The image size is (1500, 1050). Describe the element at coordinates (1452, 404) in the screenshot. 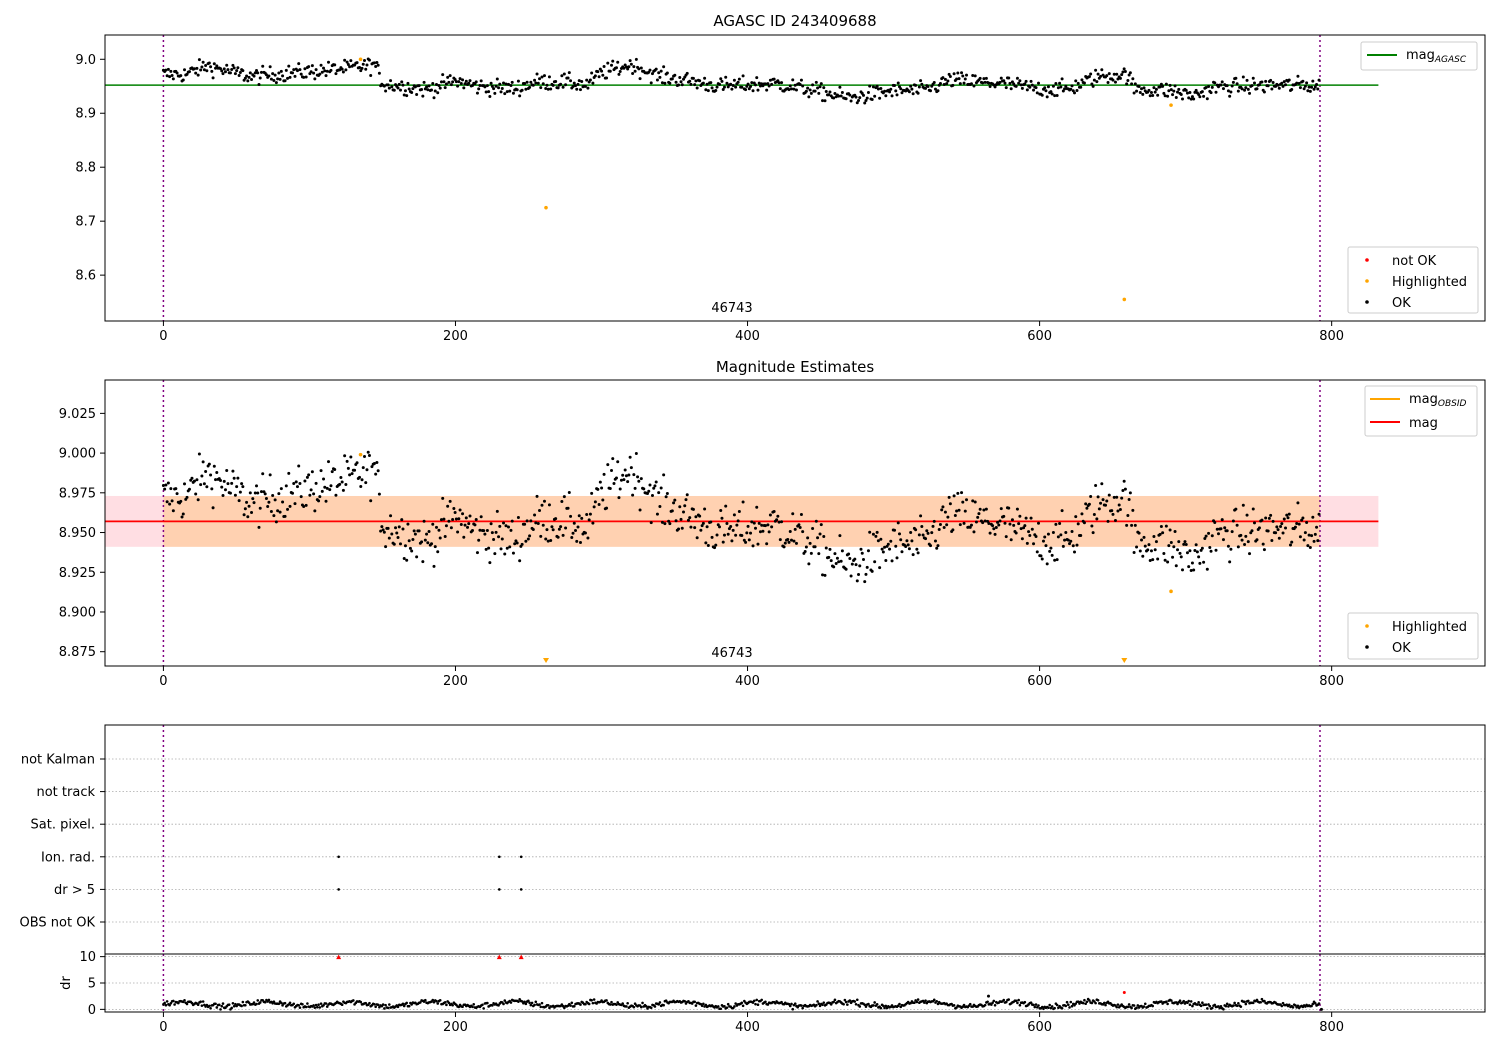

I see `legend-obsid-sub: OBSID` at that location.